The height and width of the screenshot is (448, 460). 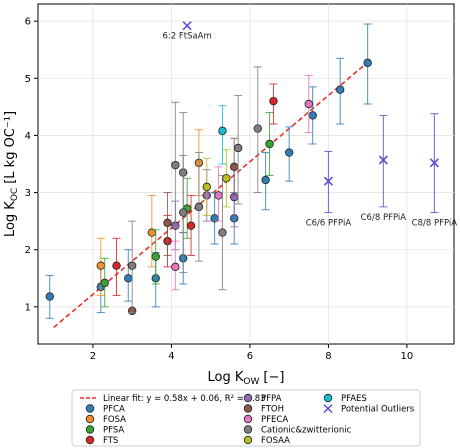 I want to click on y-axis-label-unit: [L kg OC⁻¹], so click(x=10, y=147).